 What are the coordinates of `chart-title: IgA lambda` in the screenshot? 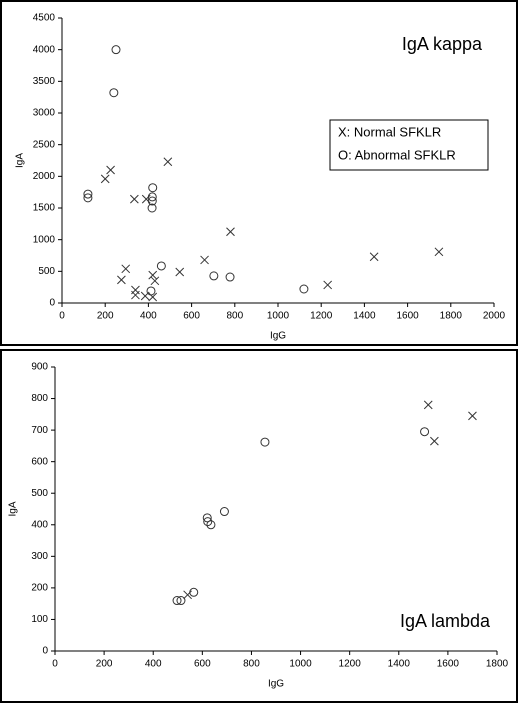 It's located at (445, 621).